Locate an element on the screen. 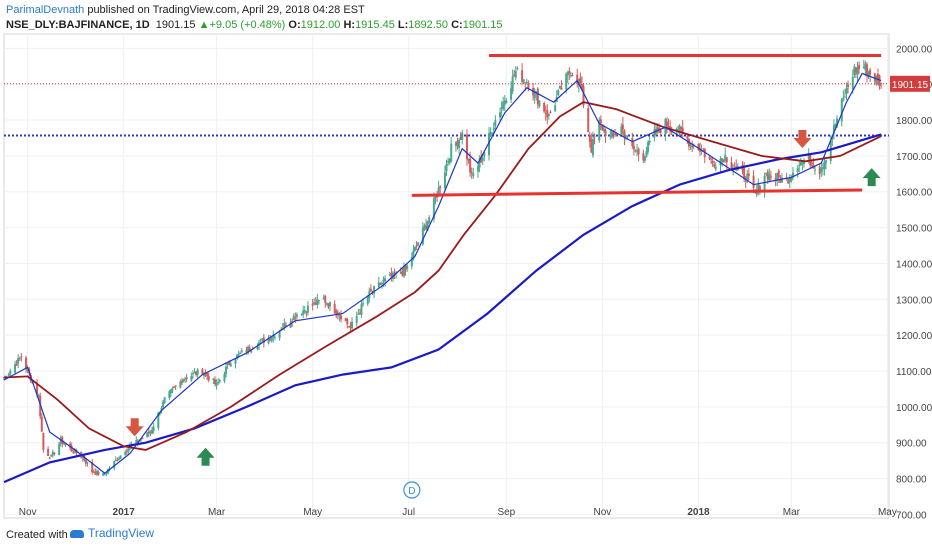 Image resolution: width=932 pixels, height=550 pixels. y-tick-label: 1000.00 is located at coordinates (914, 408).